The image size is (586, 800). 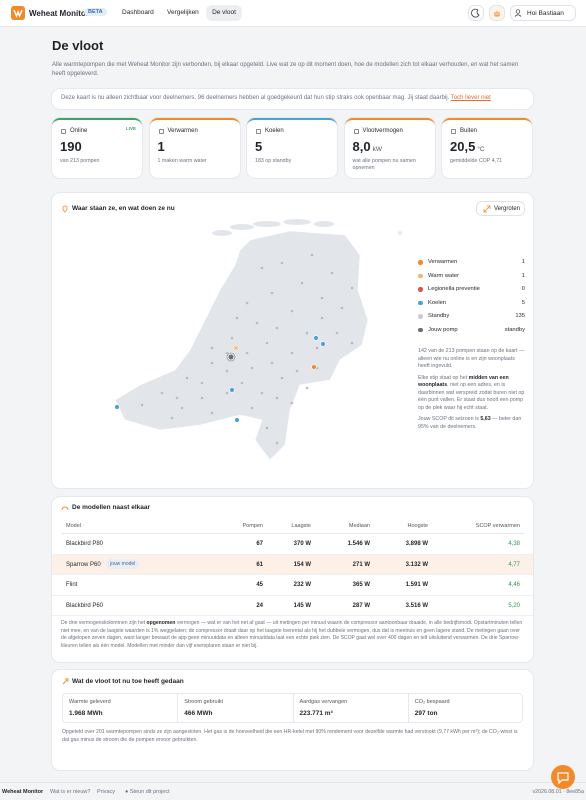 What do you see at coordinates (80, 161) in the screenshot?
I see `stat-sub: van 213 pompen` at bounding box center [80, 161].